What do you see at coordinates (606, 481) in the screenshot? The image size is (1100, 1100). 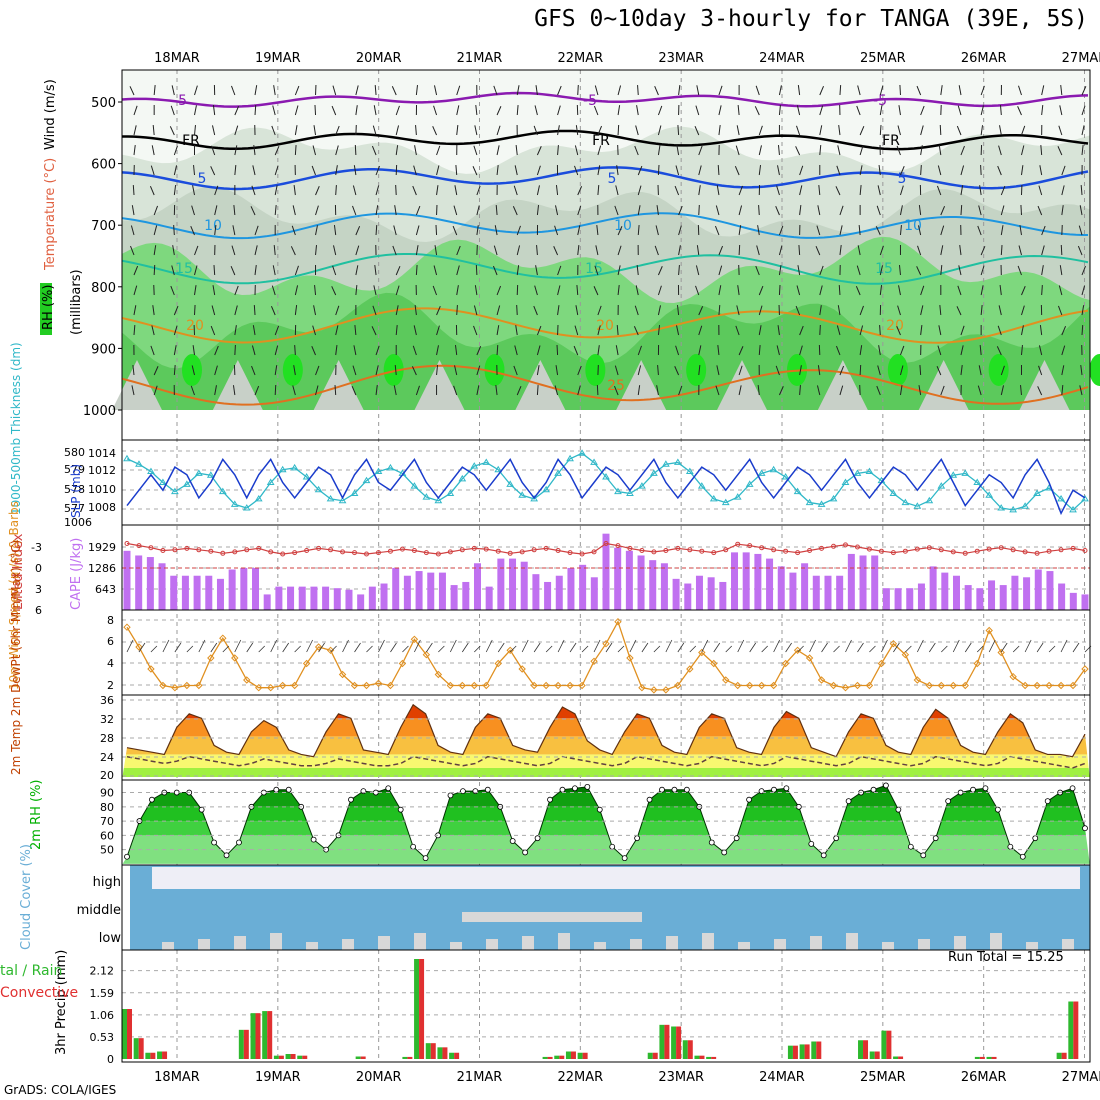 I see `thickness-line` at bounding box center [606, 481].